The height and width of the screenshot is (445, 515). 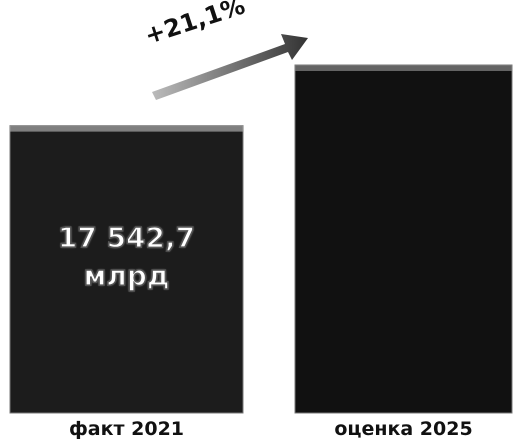 What do you see at coordinates (126, 257) in the screenshot?
I see `value-label: 17 542,7 млрд` at bounding box center [126, 257].